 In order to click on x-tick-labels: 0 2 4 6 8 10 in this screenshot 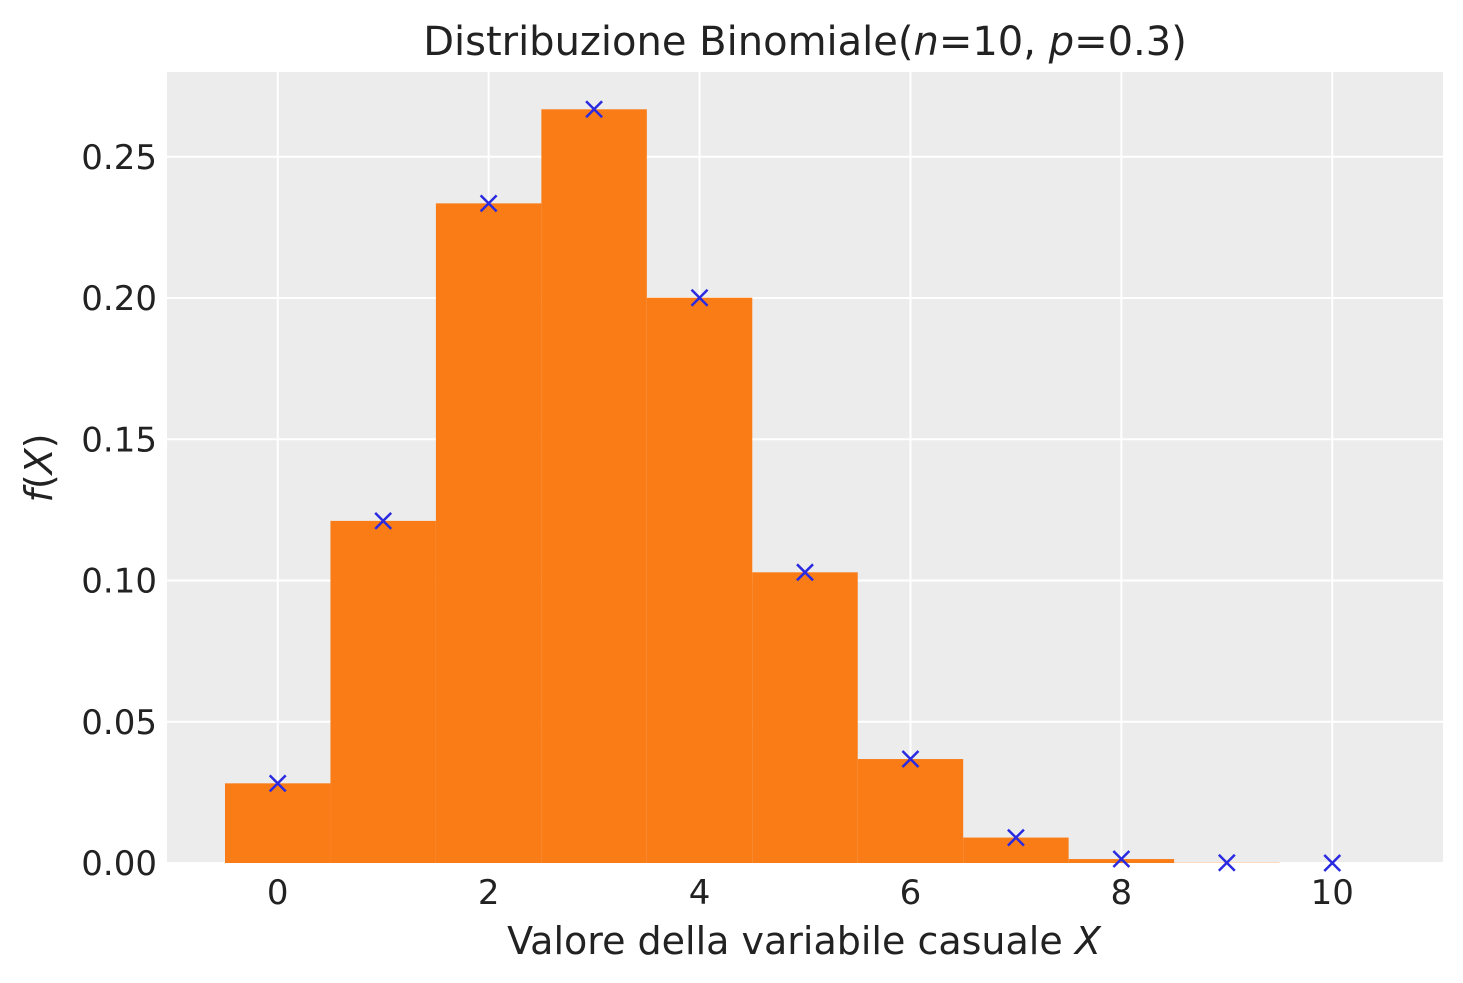, I will do `click(810, 893)`.